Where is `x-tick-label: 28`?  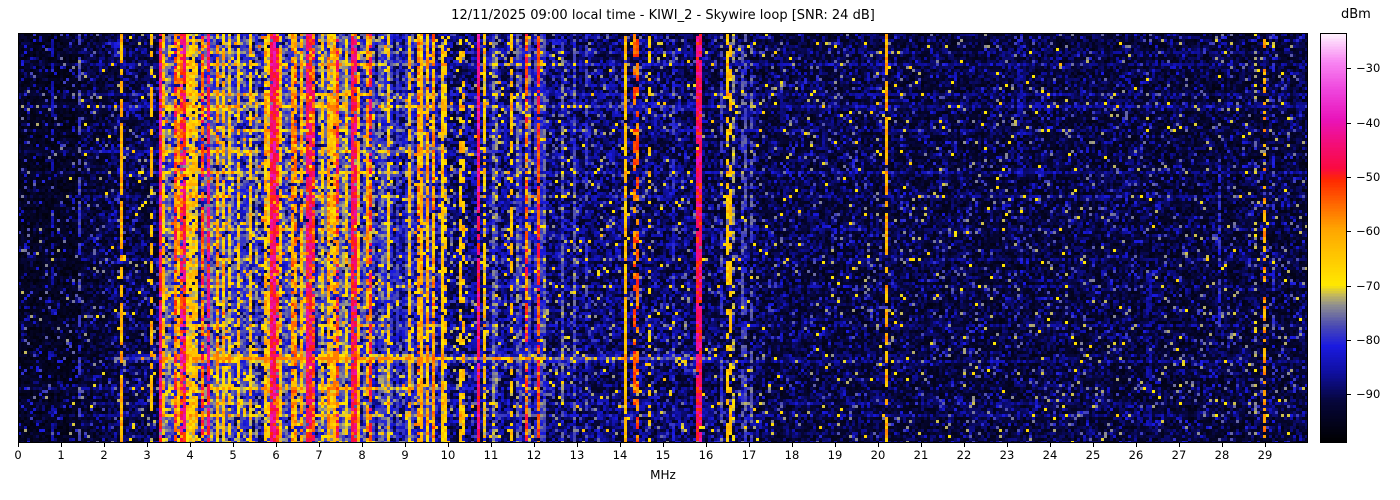
x-tick-label: 28 is located at coordinates (1222, 455).